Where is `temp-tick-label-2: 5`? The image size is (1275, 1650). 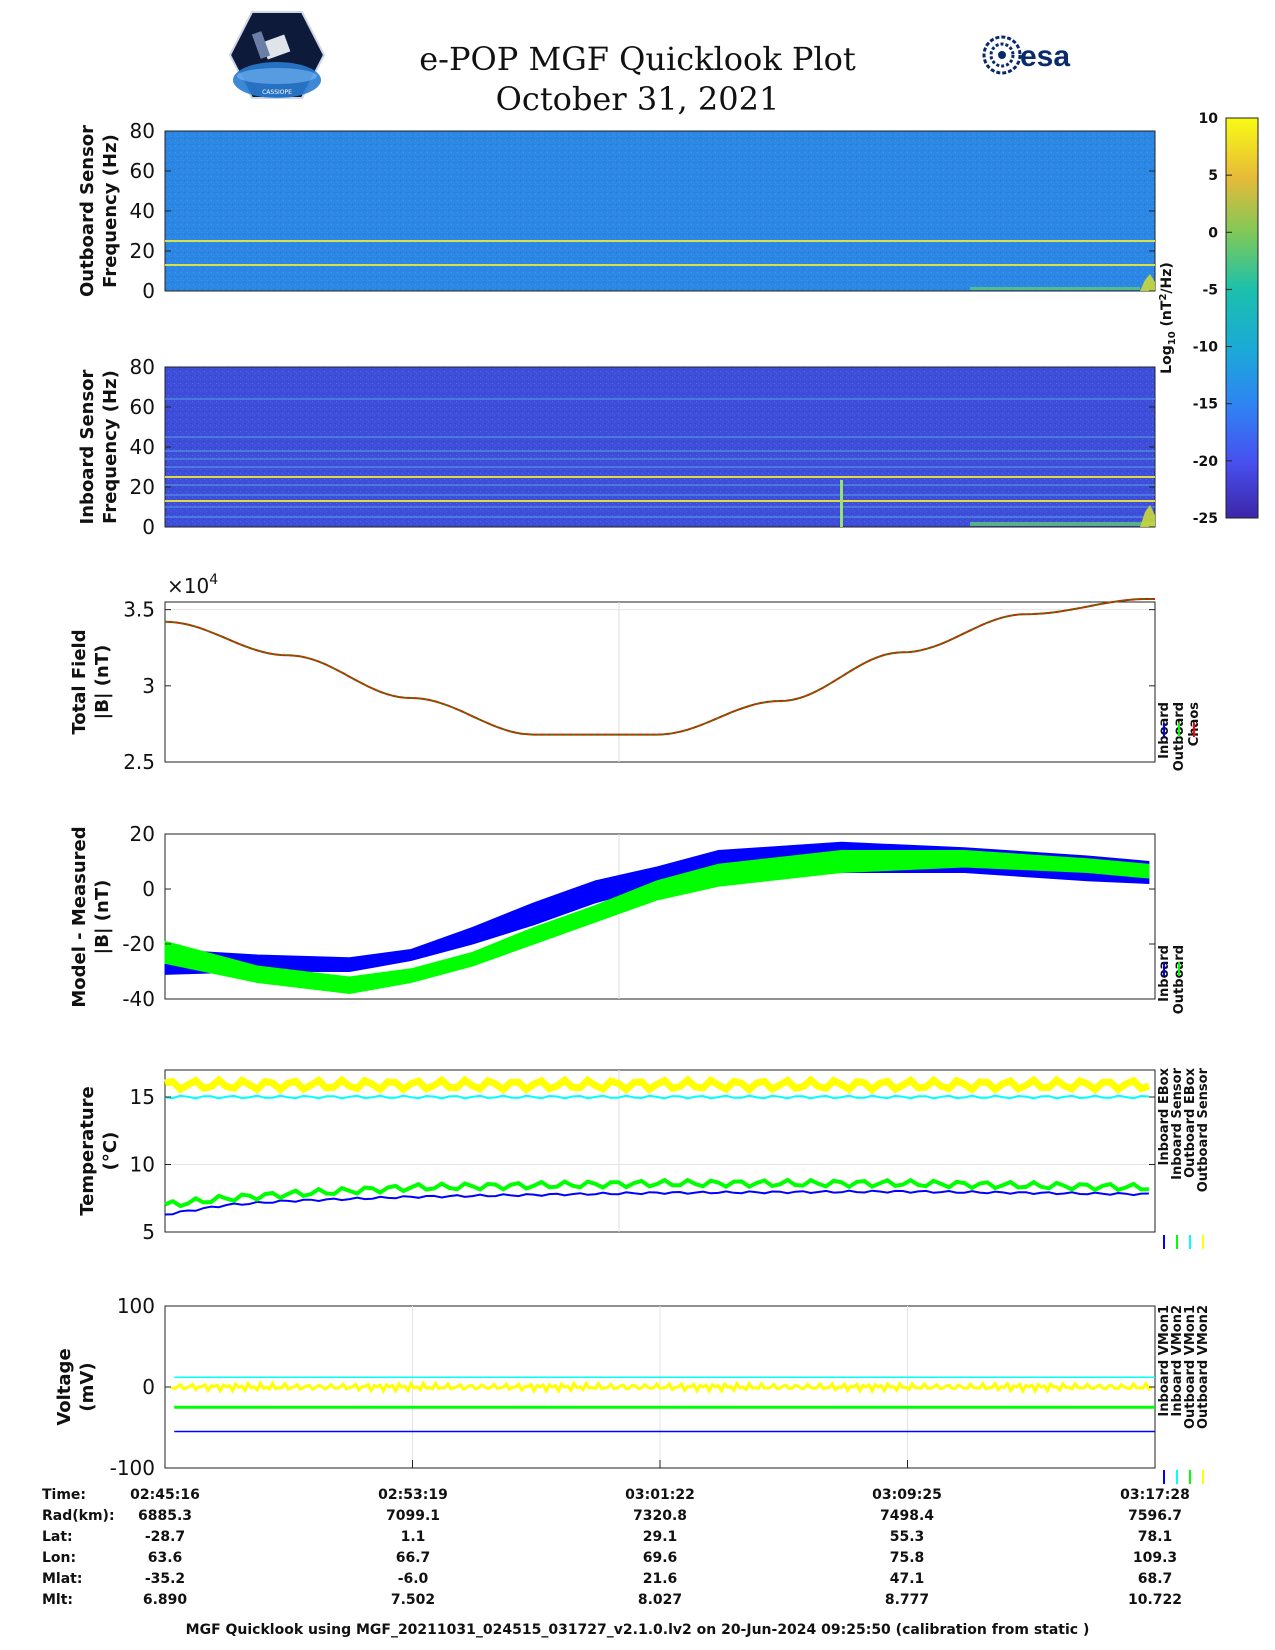
temp-tick-label-2: 5 is located at coordinates (148, 1232).